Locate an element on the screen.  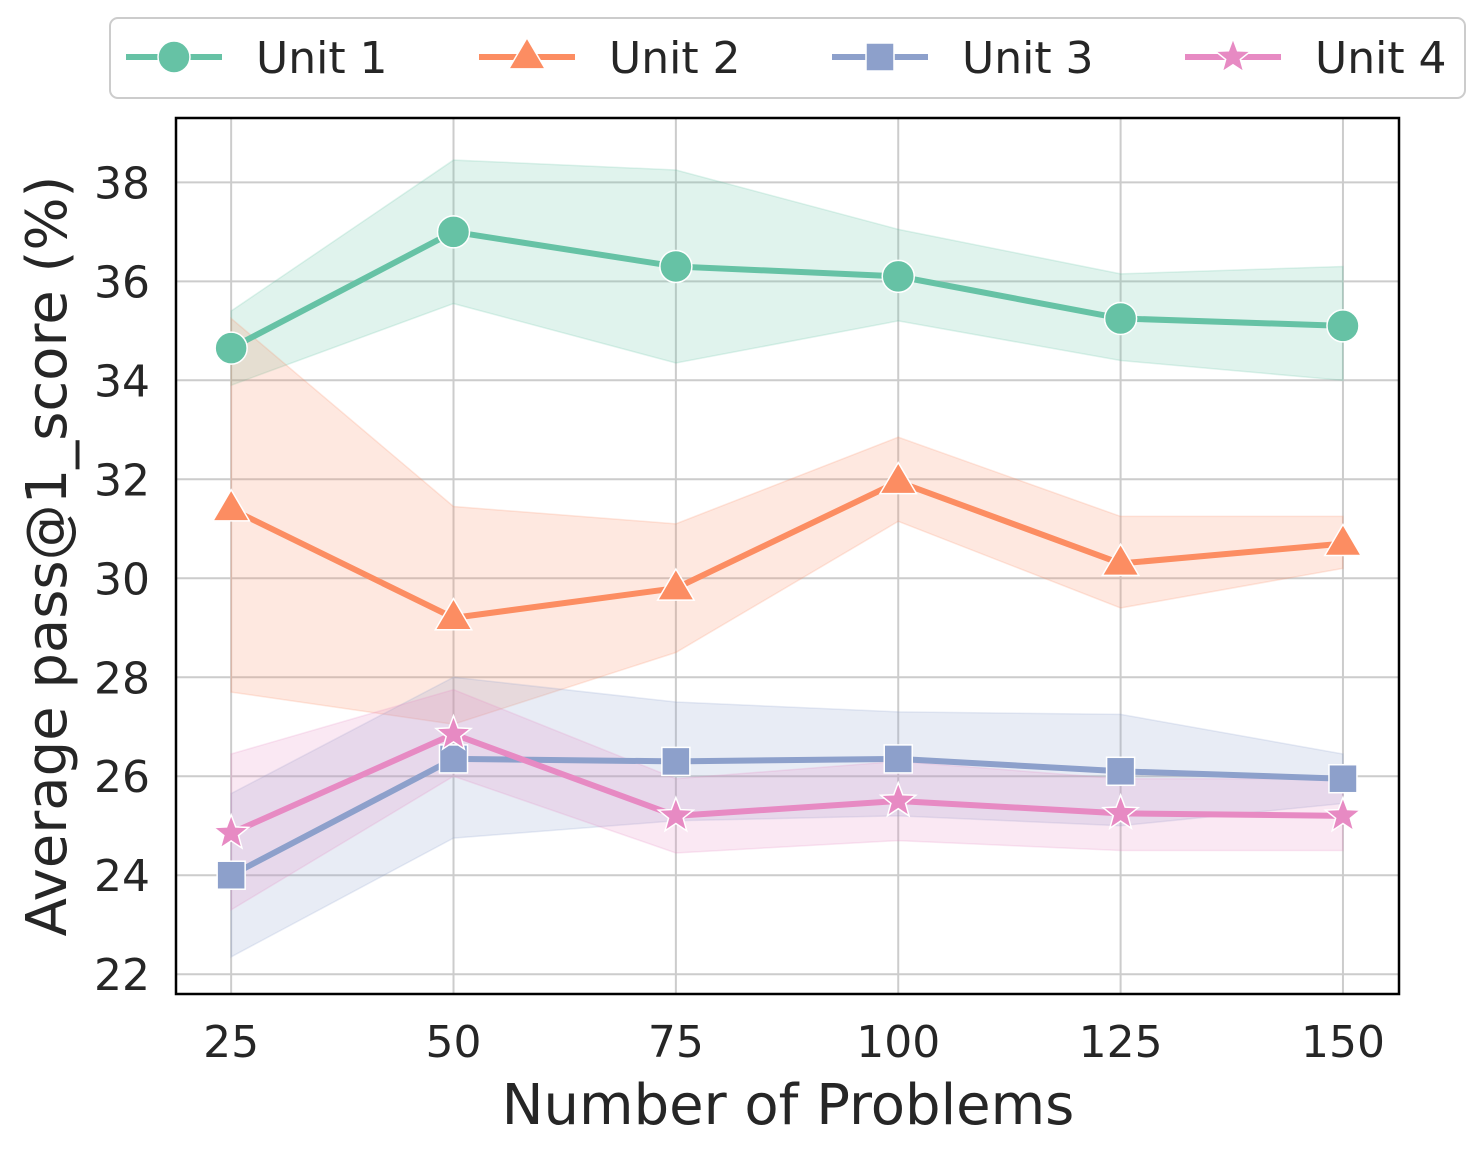
legend-label: Unit 4 is located at coordinates (1381, 58).